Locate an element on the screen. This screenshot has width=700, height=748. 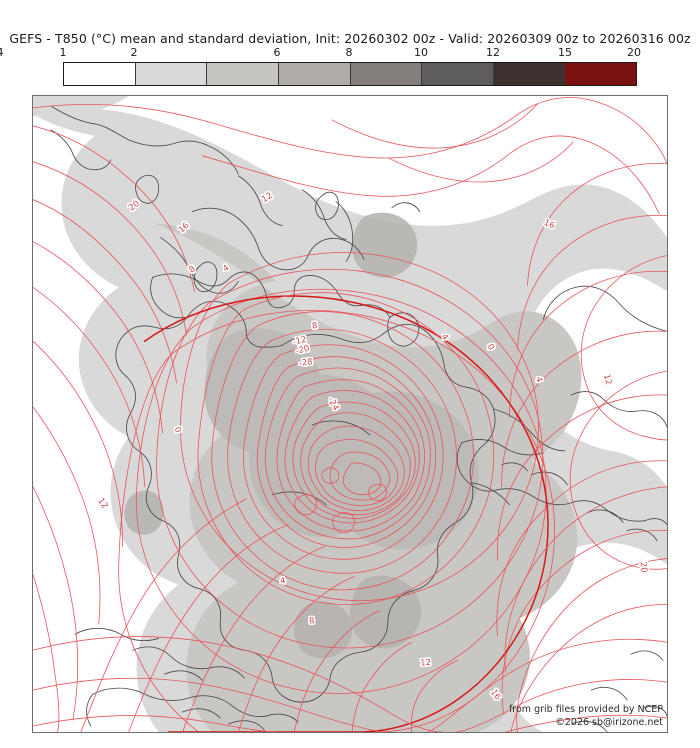
contour-label-16b: 16 is located at coordinates (550, 223).